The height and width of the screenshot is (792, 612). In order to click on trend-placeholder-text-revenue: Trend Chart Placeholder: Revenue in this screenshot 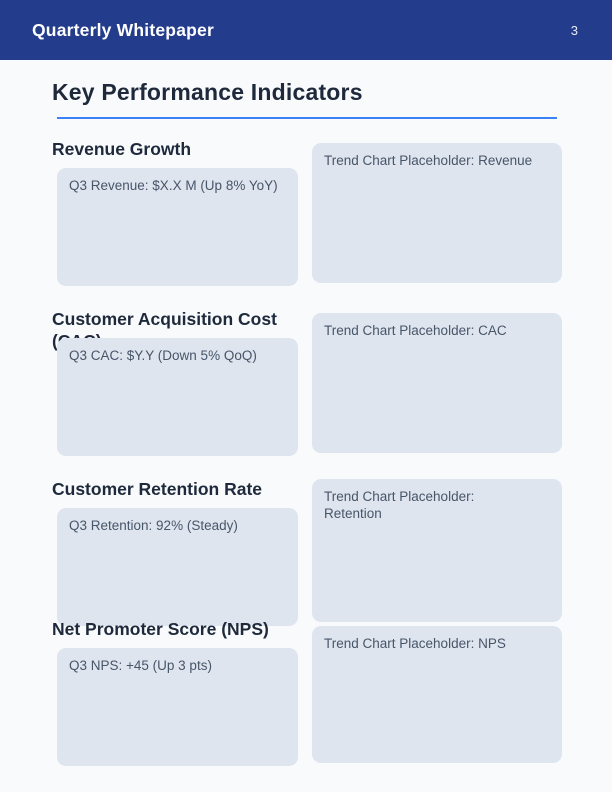, I will do `click(428, 160)`.